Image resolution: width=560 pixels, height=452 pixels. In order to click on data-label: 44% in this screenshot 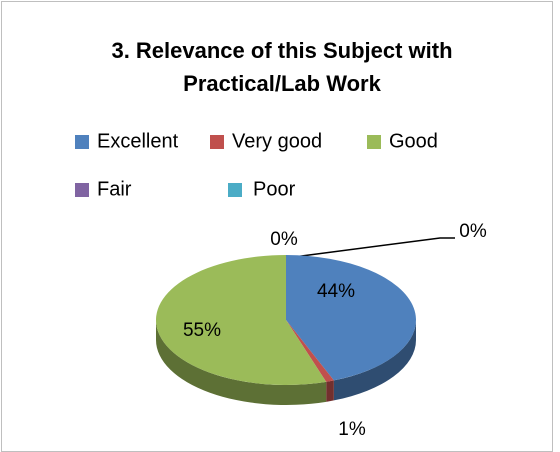, I will do `click(336, 291)`.